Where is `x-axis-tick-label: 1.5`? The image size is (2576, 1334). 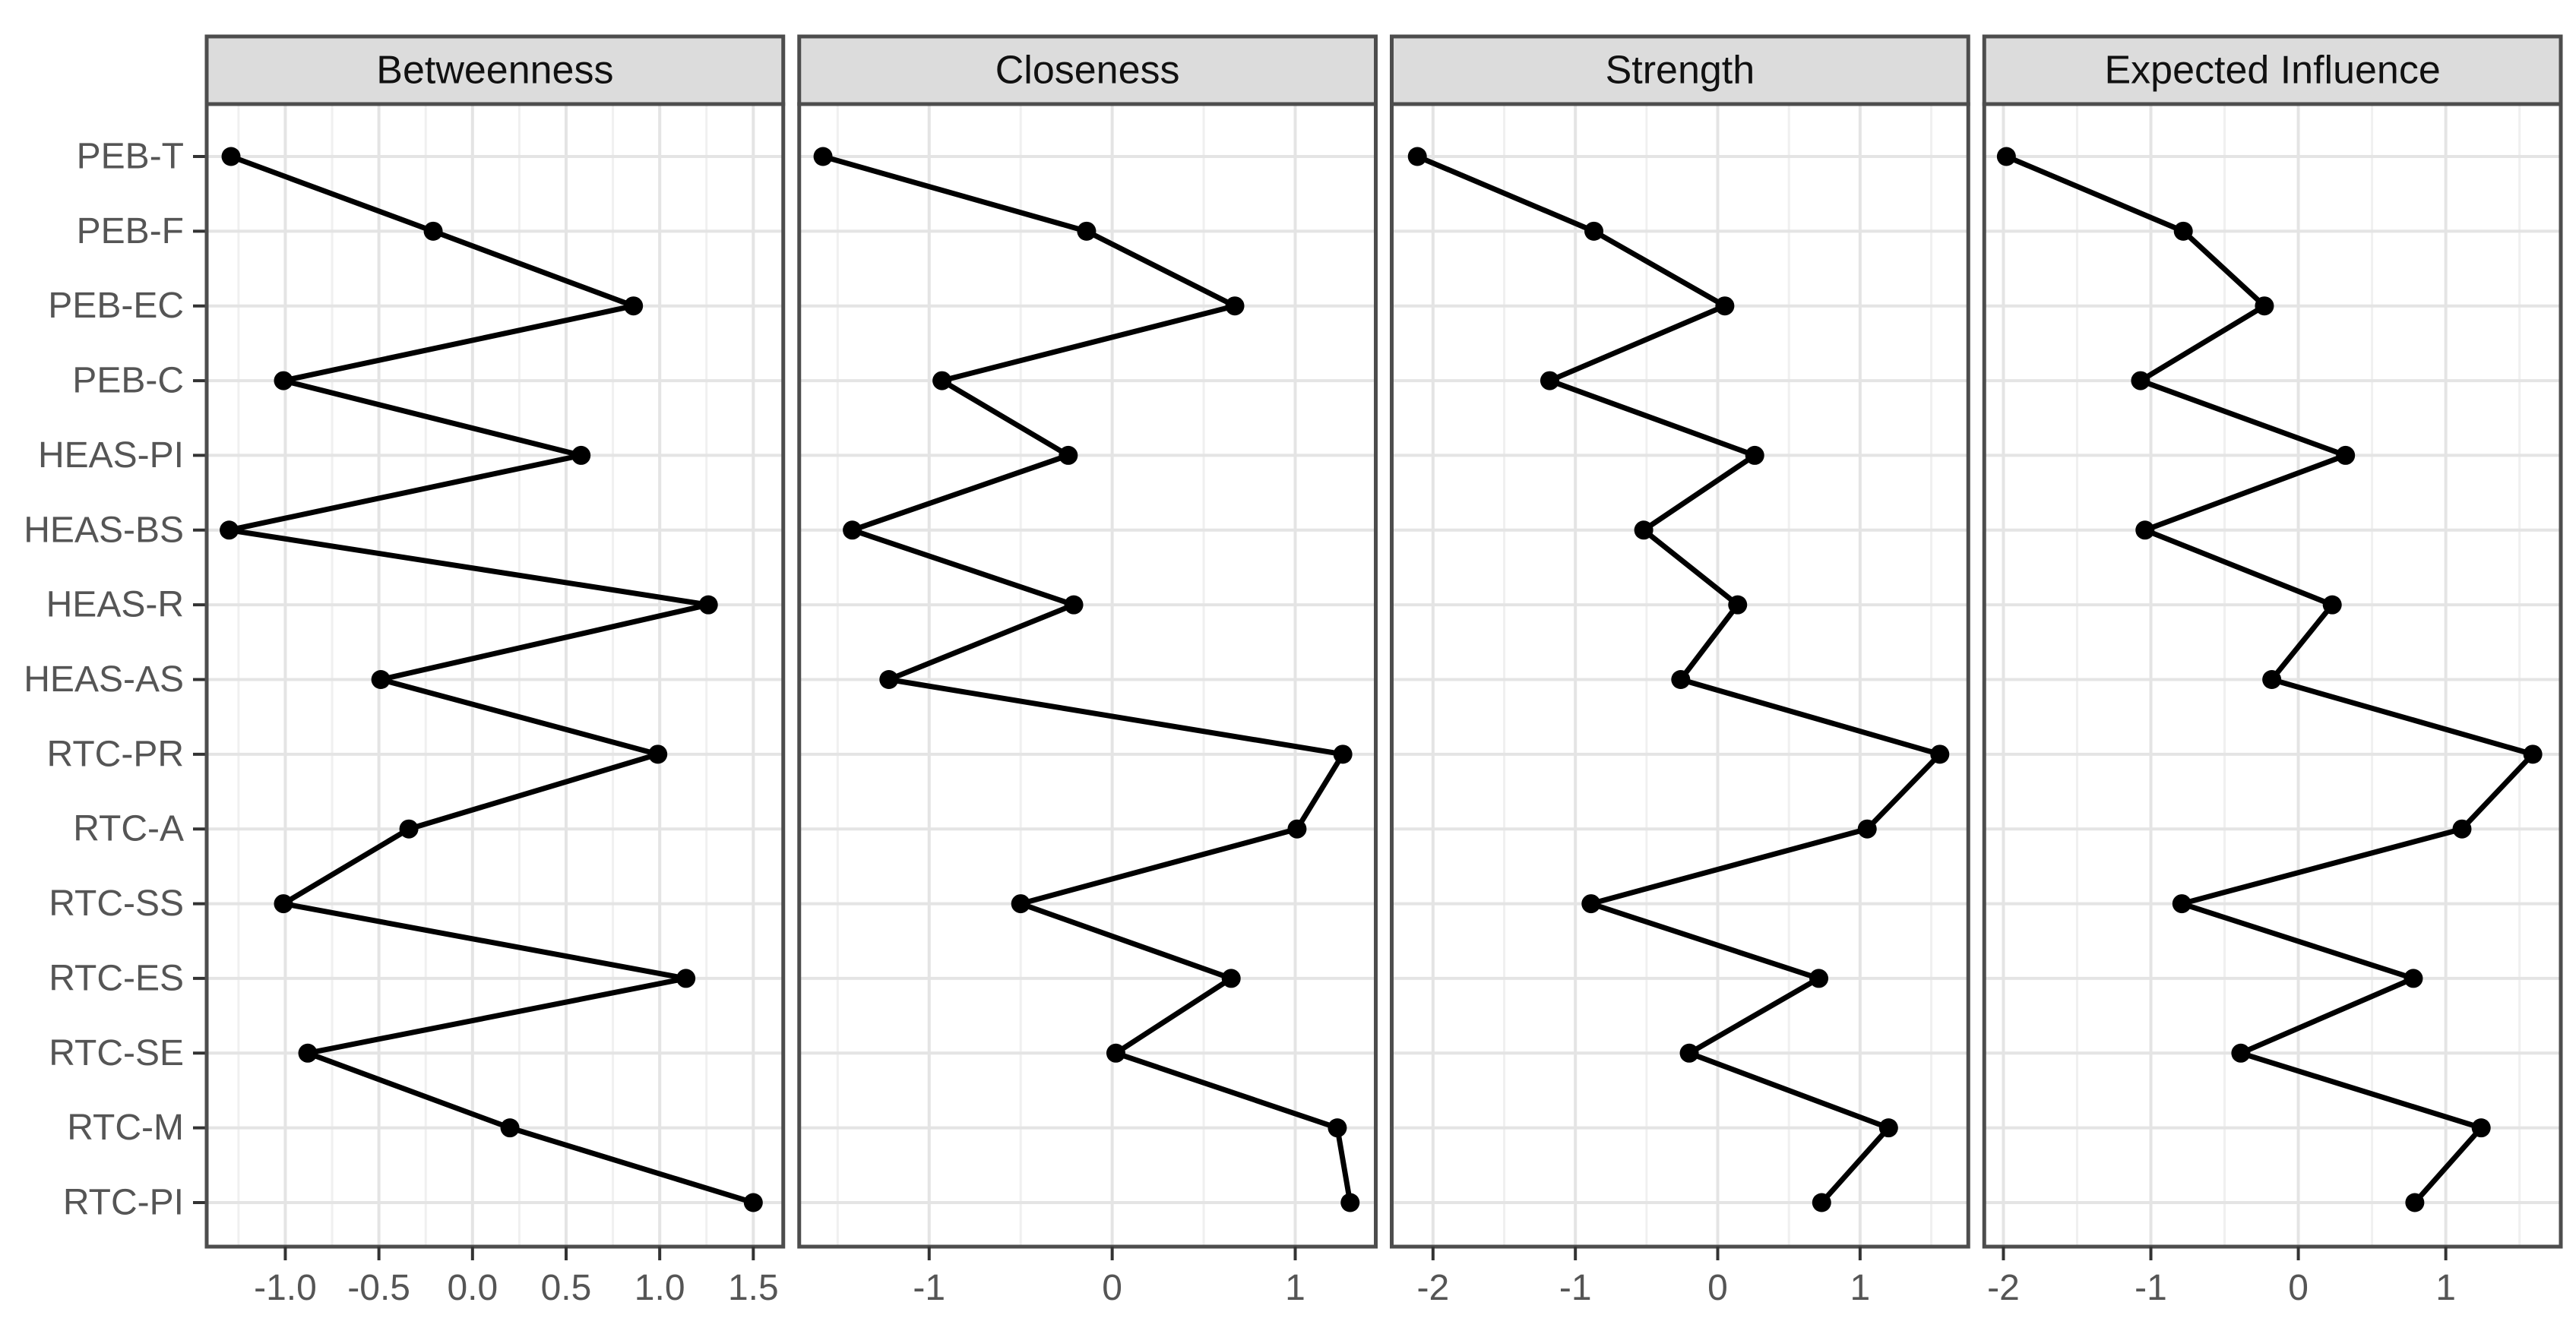 x-axis-tick-label: 1.5 is located at coordinates (753, 1288).